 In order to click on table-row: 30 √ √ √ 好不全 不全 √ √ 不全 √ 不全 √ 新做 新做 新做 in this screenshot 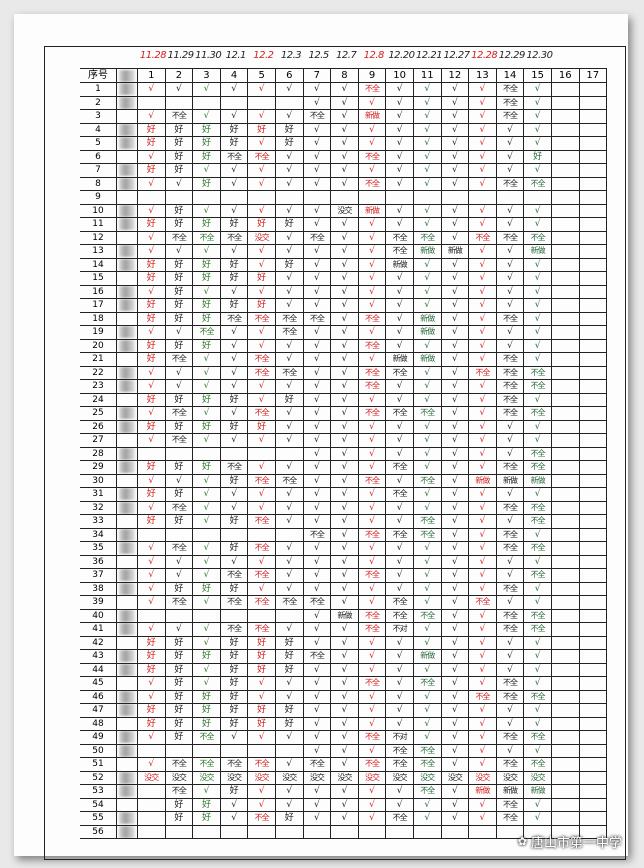, I will do `click(344, 480)`.